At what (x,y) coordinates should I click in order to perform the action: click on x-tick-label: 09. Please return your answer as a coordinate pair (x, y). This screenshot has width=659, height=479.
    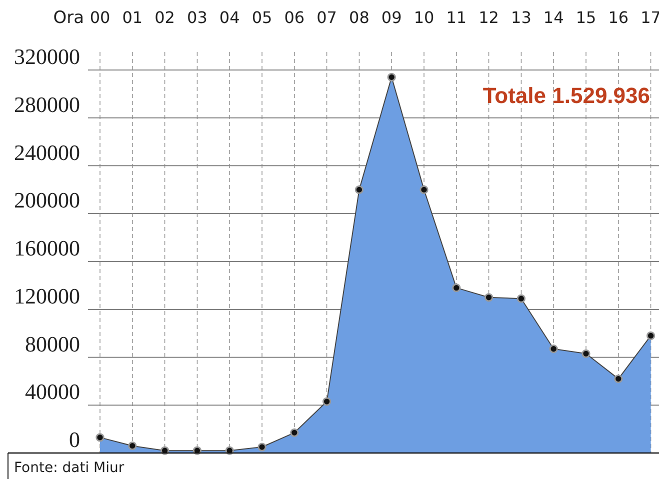
    Looking at the image, I should click on (391, 17).